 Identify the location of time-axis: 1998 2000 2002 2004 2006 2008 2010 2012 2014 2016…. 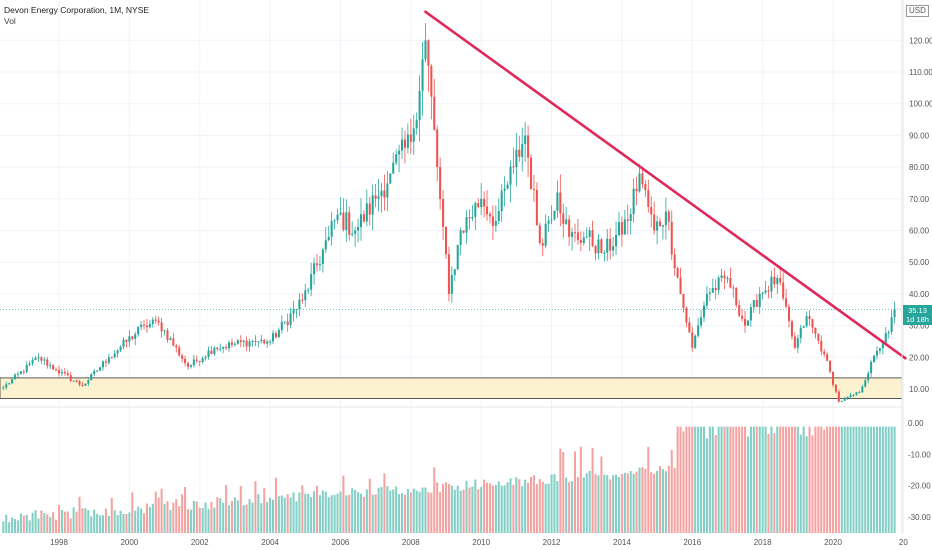
(479, 542).